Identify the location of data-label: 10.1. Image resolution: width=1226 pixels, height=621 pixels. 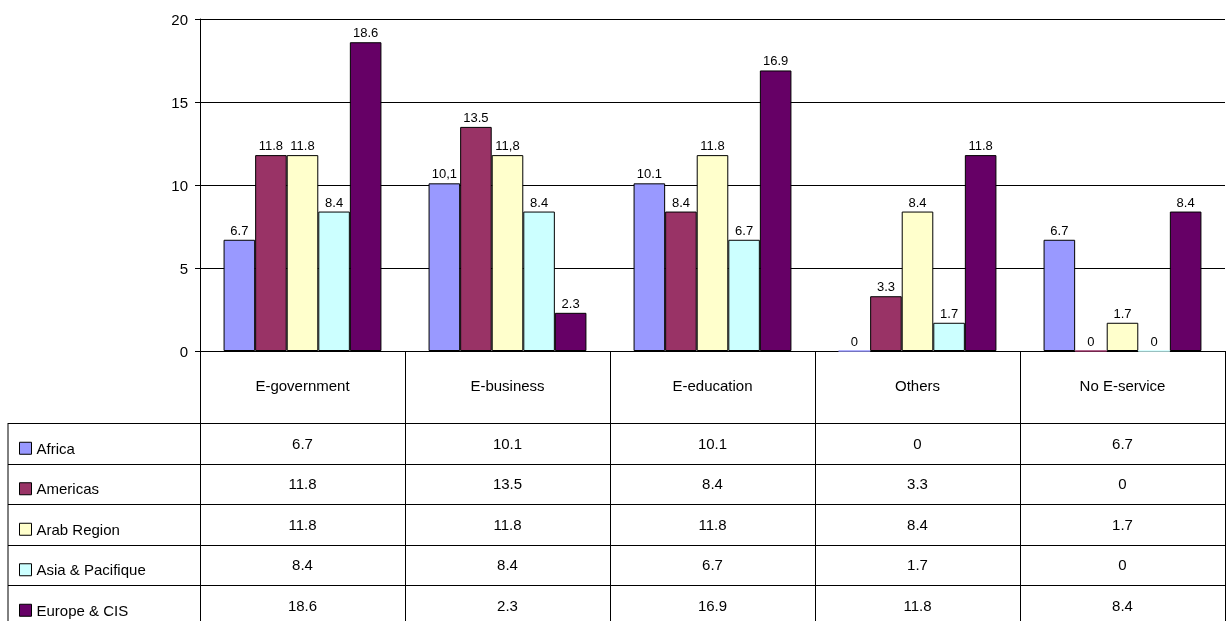
(649, 174).